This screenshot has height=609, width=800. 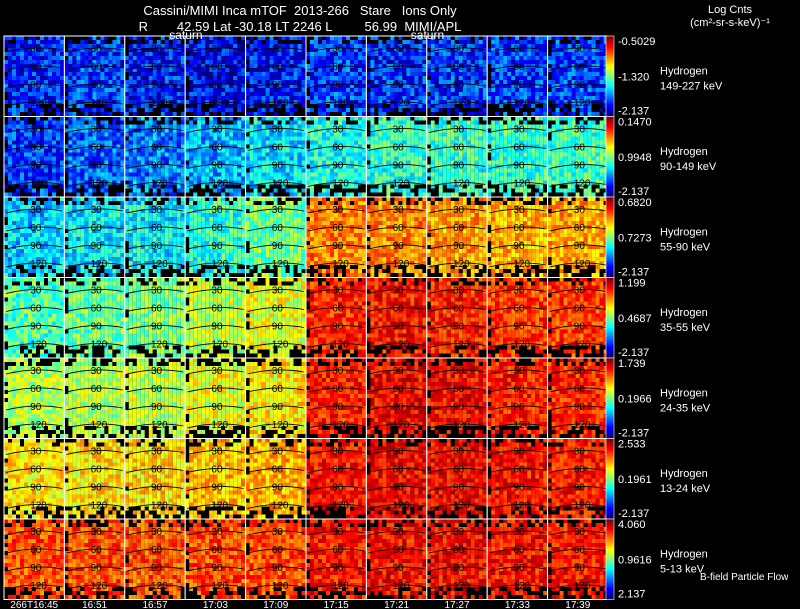 I want to click on units-line2: (cm²-sr-s-keV)⁻¹, so click(x=730, y=23).